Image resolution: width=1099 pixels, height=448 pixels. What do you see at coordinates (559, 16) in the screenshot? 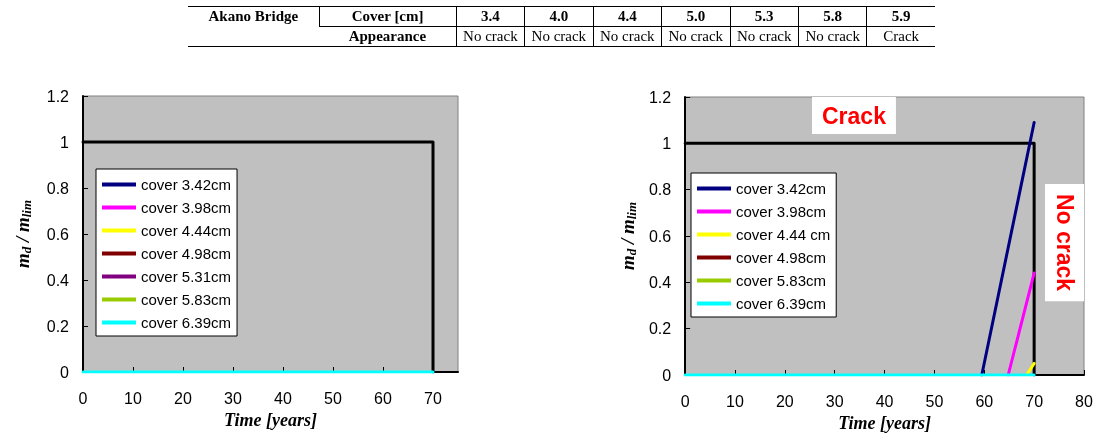
I see `category-label: 4.0` at bounding box center [559, 16].